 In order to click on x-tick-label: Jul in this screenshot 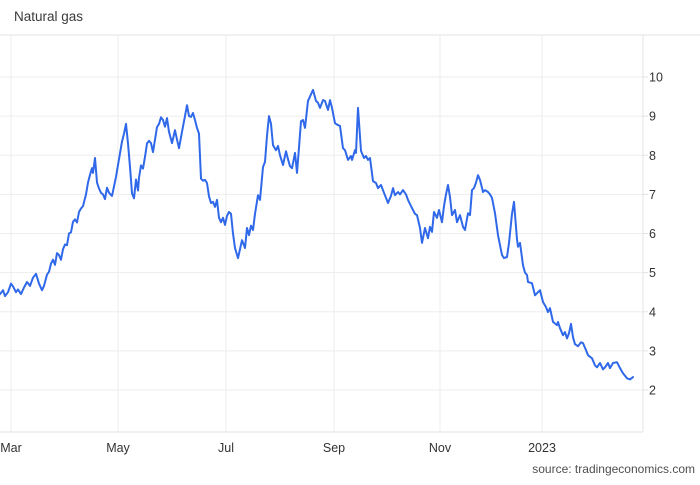, I will do `click(226, 448)`.